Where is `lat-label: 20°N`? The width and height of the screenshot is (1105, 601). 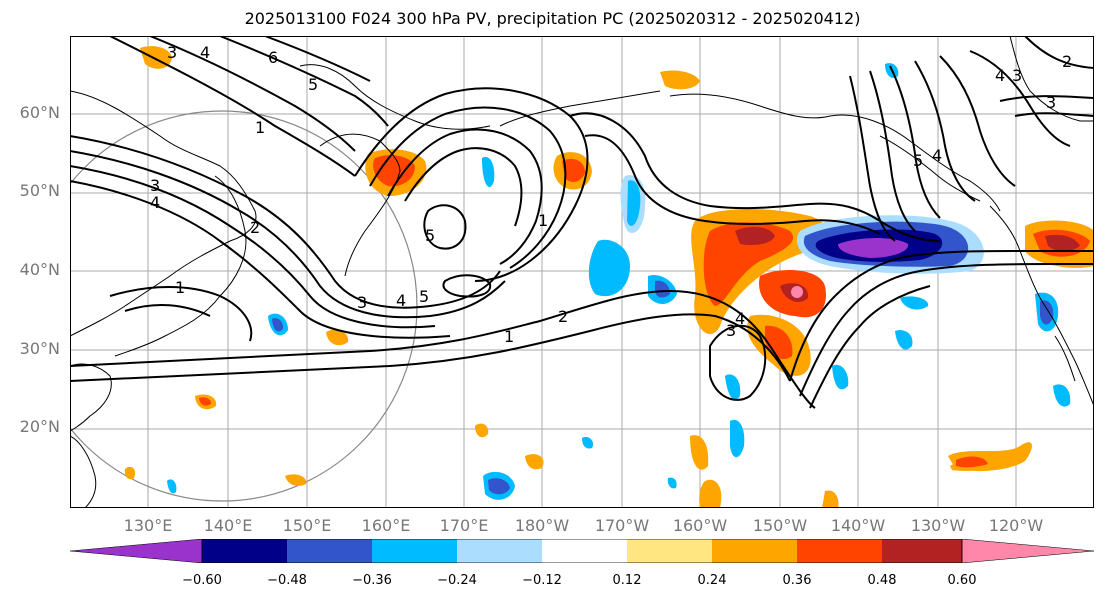 lat-label: 20°N is located at coordinates (39, 426).